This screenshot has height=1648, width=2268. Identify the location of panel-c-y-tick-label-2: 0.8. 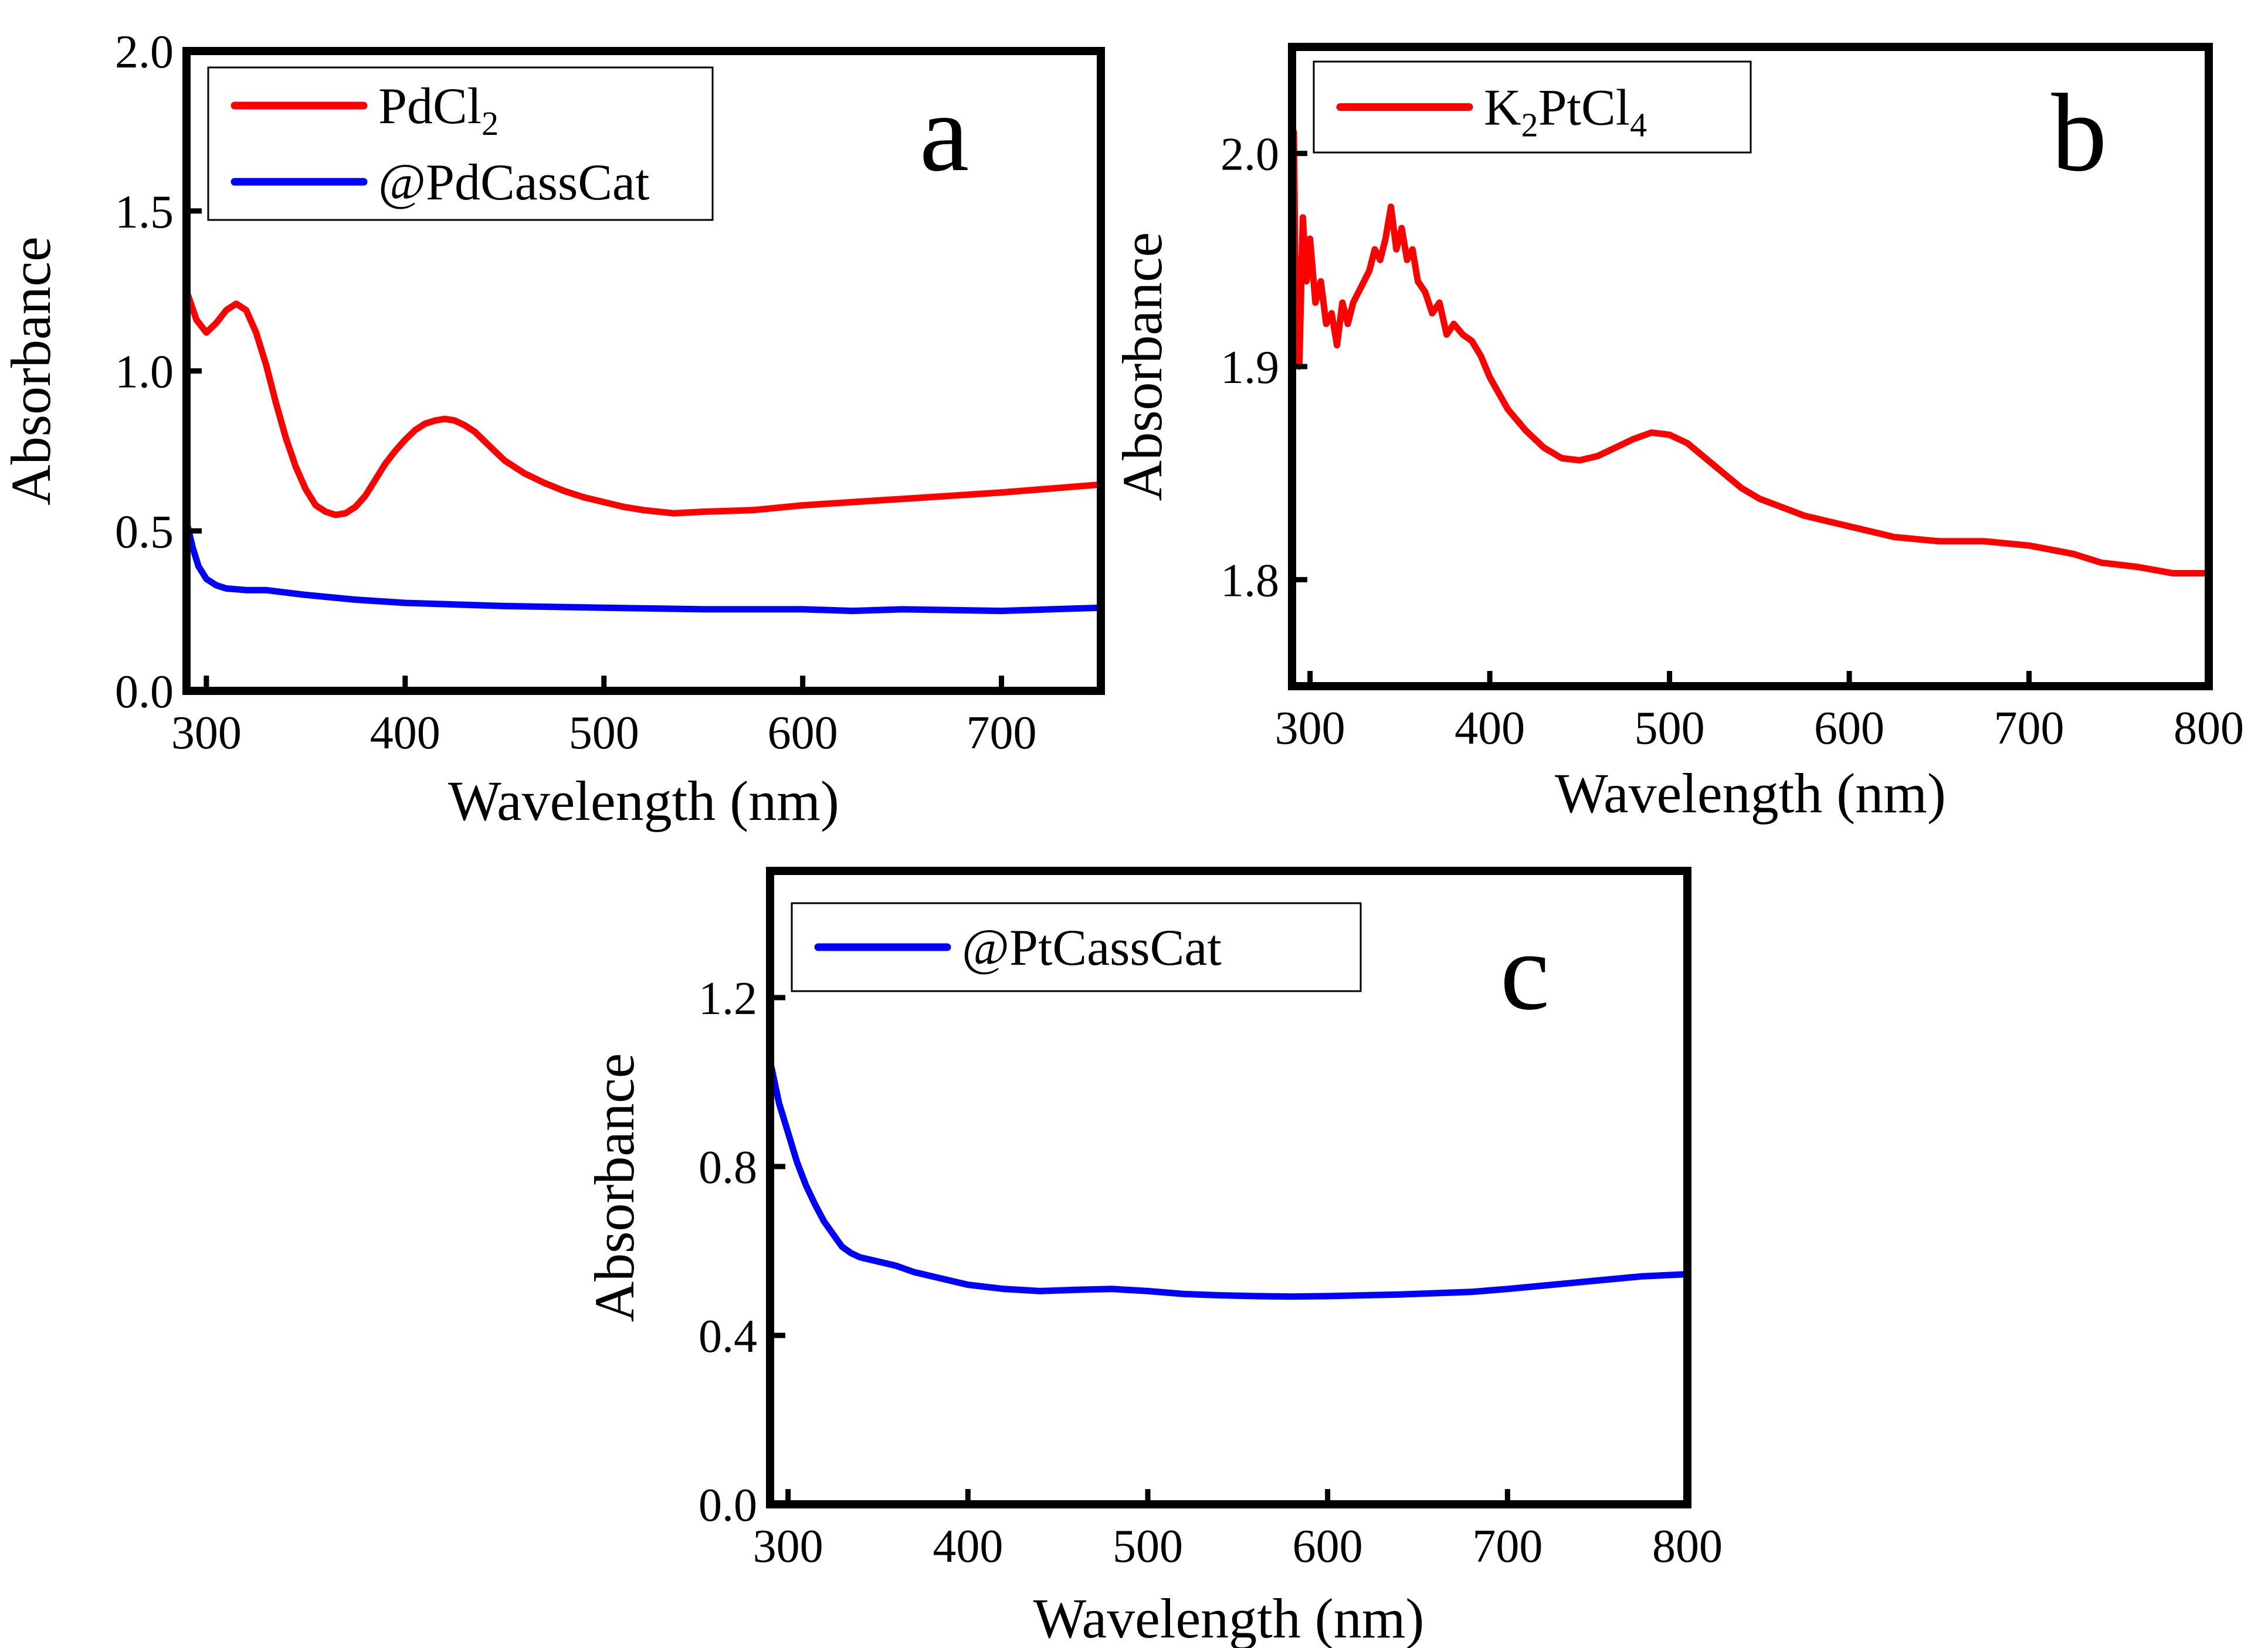
(728, 1167).